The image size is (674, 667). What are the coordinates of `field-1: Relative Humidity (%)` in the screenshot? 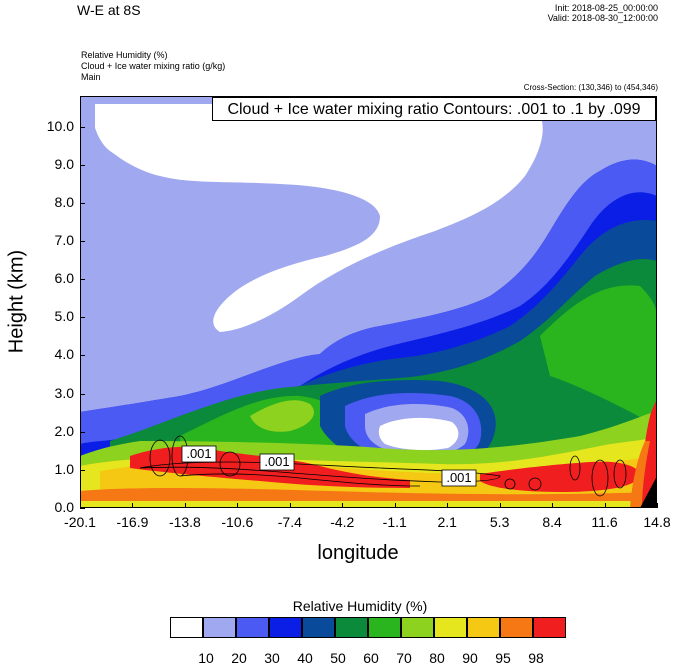 It's located at (124, 55).